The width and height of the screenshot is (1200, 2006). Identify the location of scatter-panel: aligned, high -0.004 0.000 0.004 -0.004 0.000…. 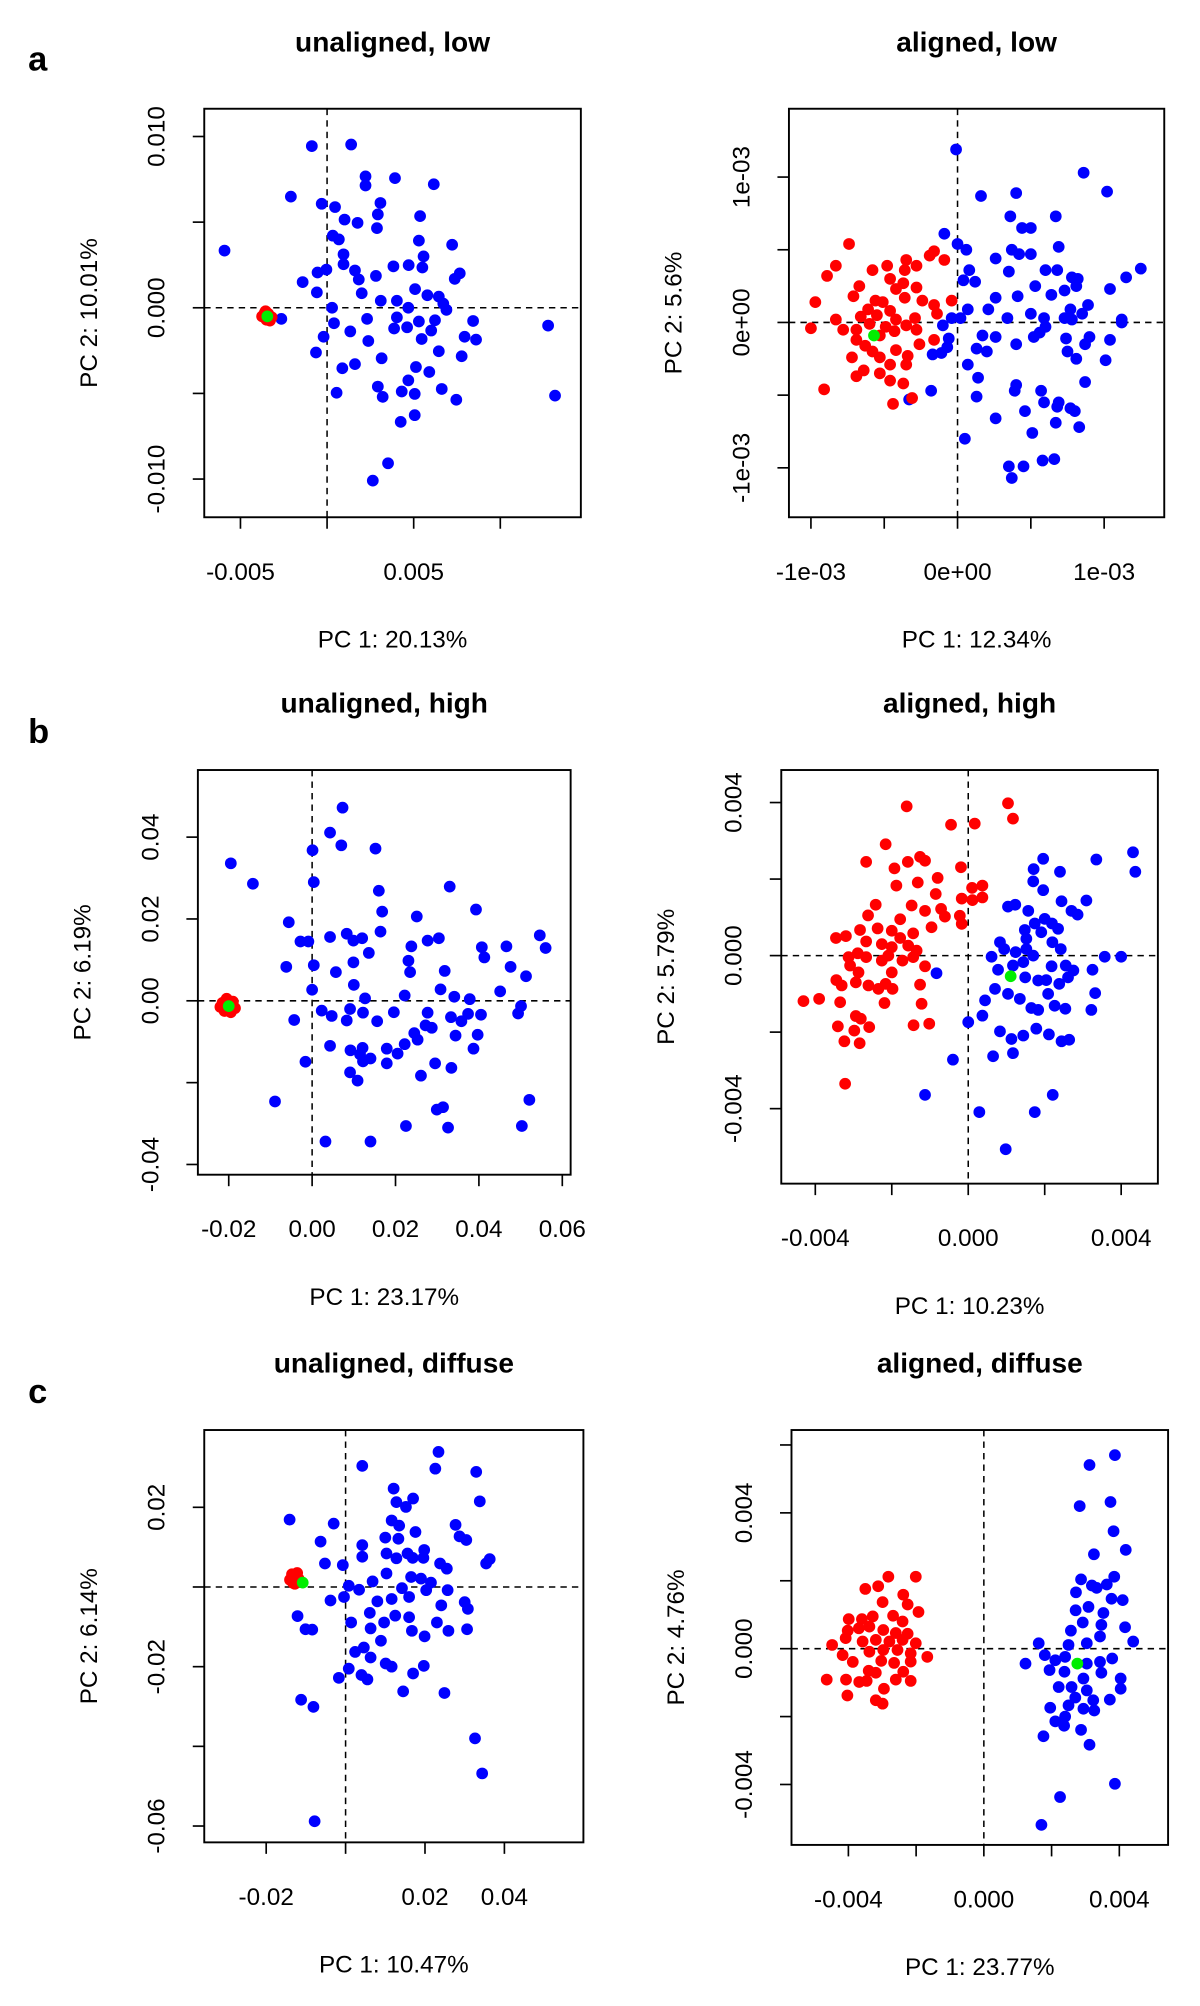
(906, 1004).